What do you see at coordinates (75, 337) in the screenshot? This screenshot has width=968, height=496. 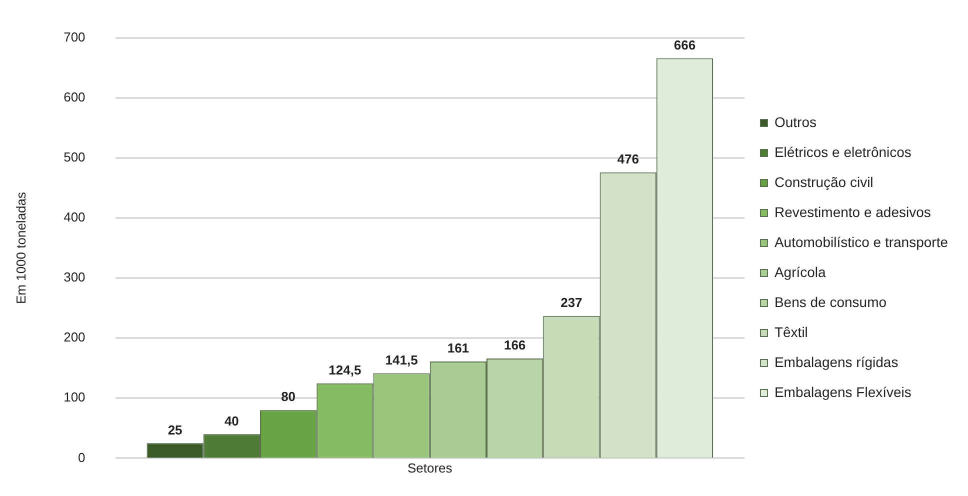 I see `y-tick-label: 200` at bounding box center [75, 337].